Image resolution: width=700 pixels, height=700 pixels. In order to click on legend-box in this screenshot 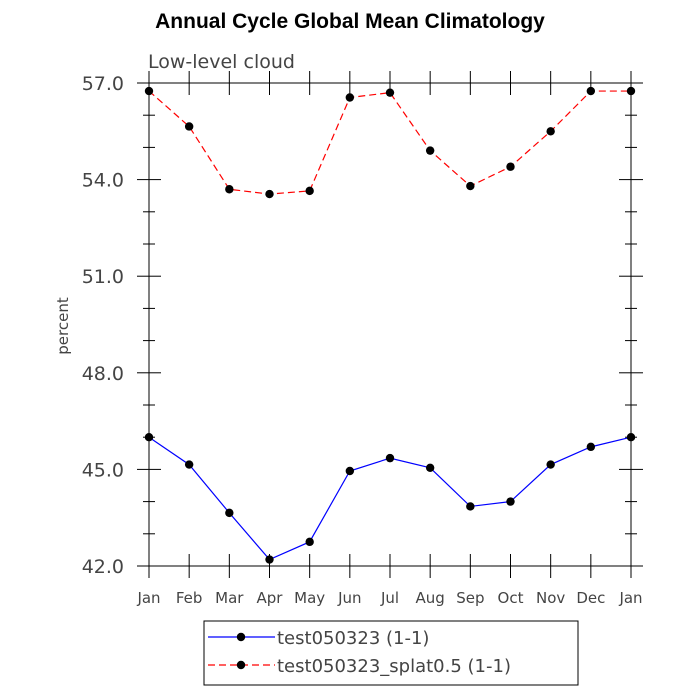, I will do `click(391, 653)`.